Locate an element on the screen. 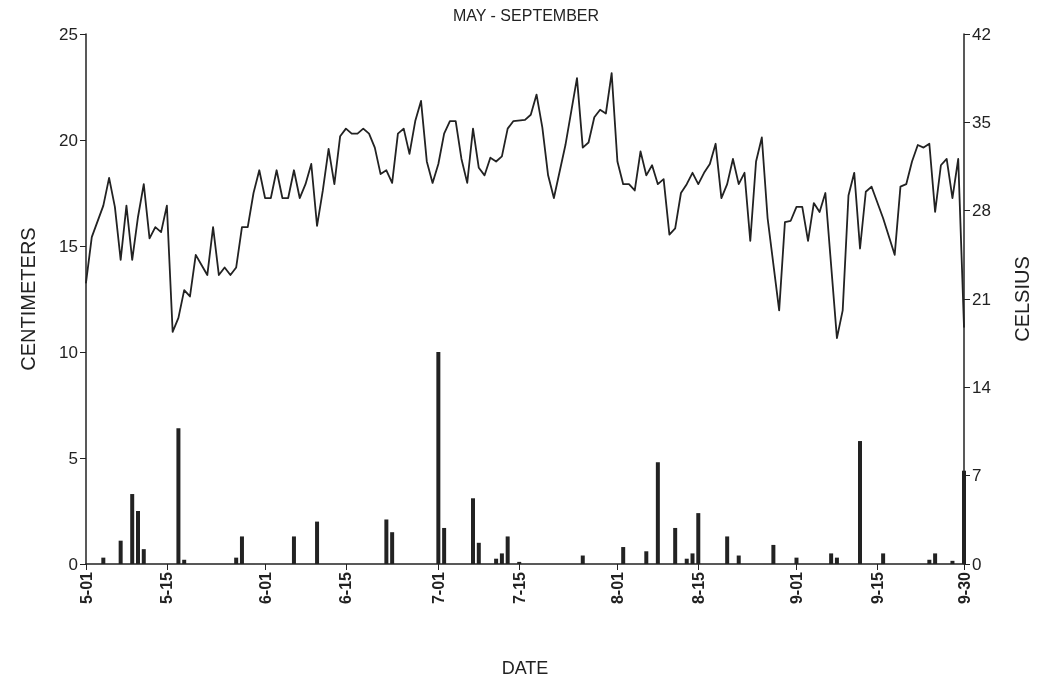 This screenshot has width=1052, height=694. chart-title: MAY - SEPTEMBER is located at coordinates (526, 15).